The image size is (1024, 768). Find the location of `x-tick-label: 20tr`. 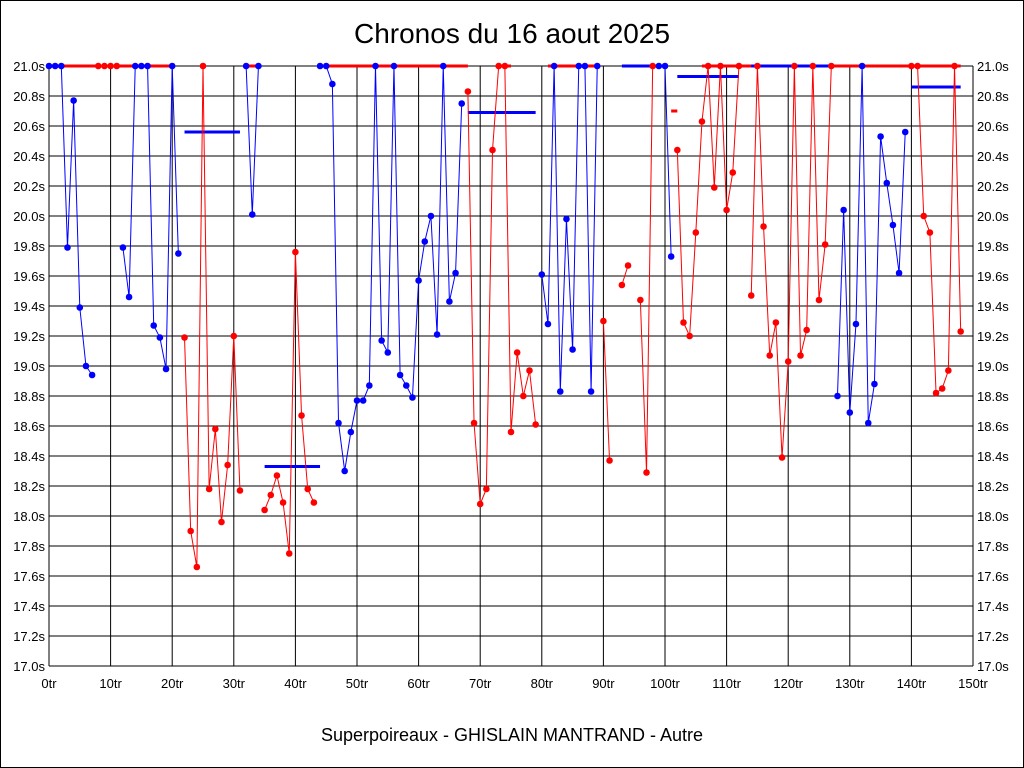

x-tick-label: 20tr is located at coordinates (172, 683).